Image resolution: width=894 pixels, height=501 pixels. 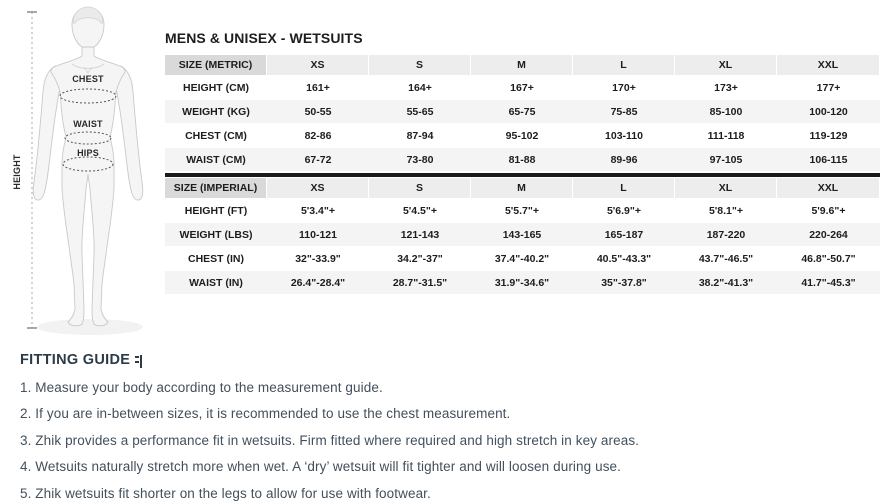 What do you see at coordinates (726, 160) in the screenshot?
I see `measurement-value: 97-105` at bounding box center [726, 160].